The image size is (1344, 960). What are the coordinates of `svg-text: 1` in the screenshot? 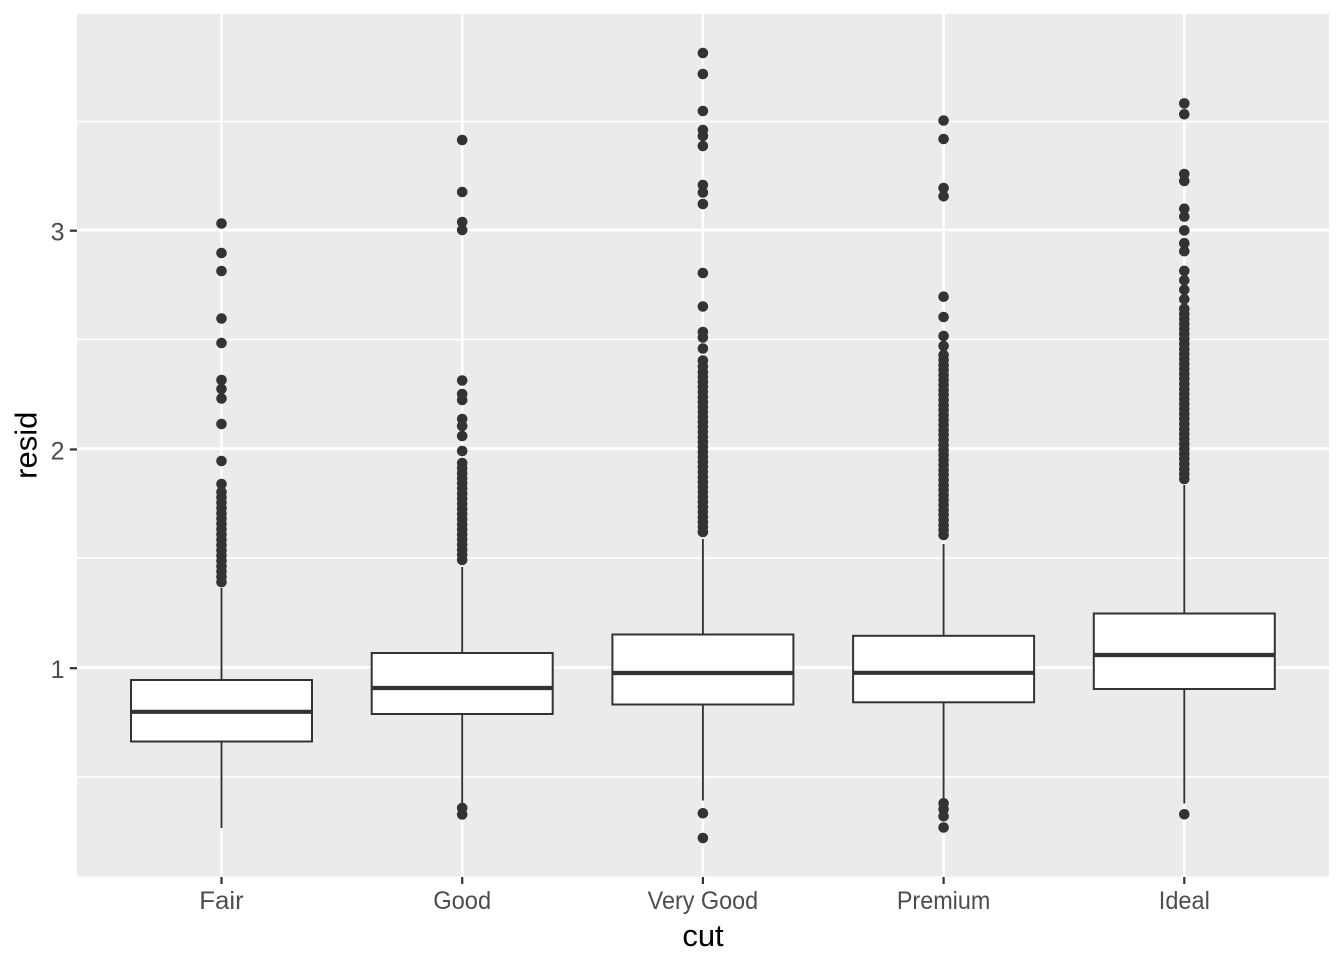 It's located at (58, 670).